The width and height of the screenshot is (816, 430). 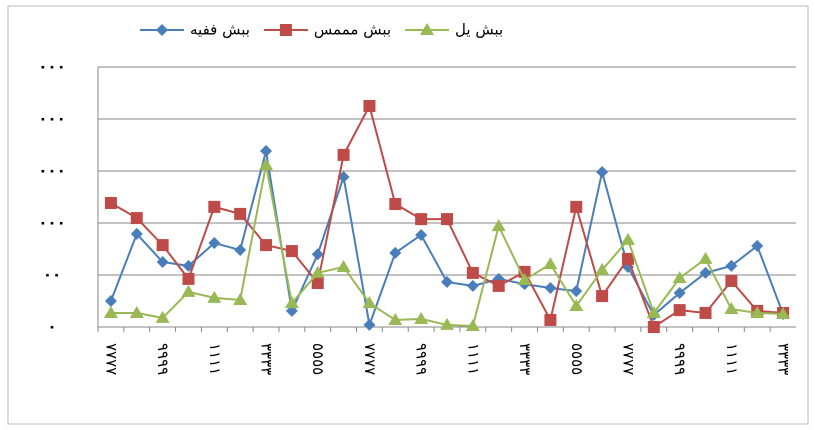 I want to click on legend-label: ببش مممس, so click(x=352, y=30).